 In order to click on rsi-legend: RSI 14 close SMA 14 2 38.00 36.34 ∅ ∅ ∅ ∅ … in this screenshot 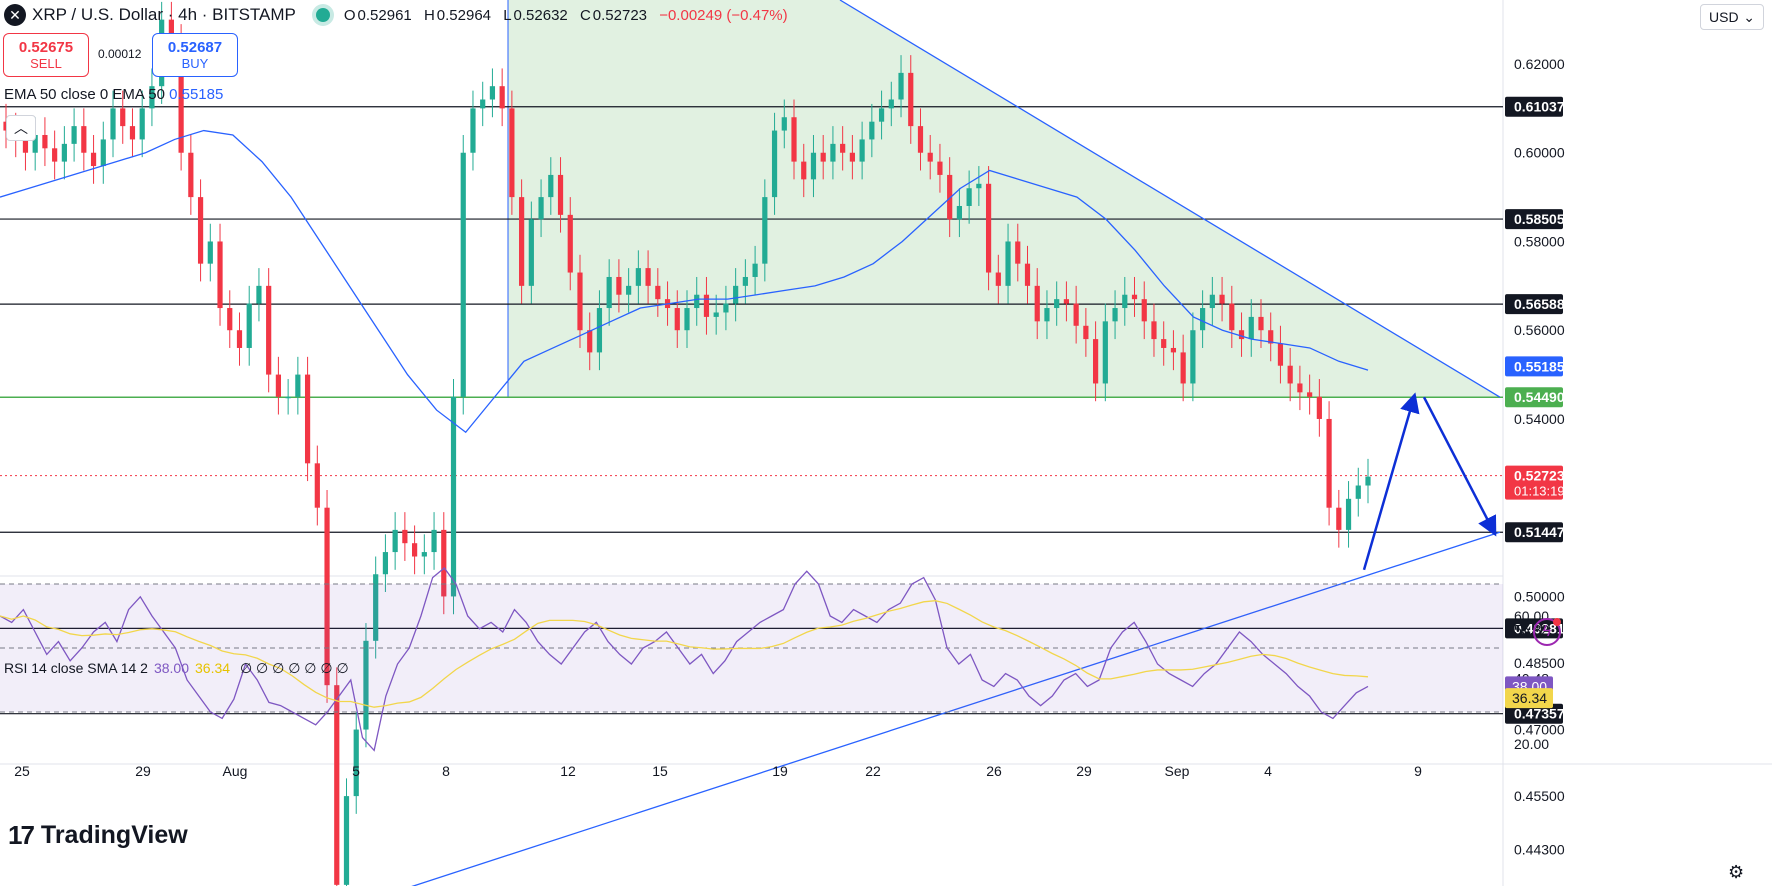, I will do `click(176, 668)`.